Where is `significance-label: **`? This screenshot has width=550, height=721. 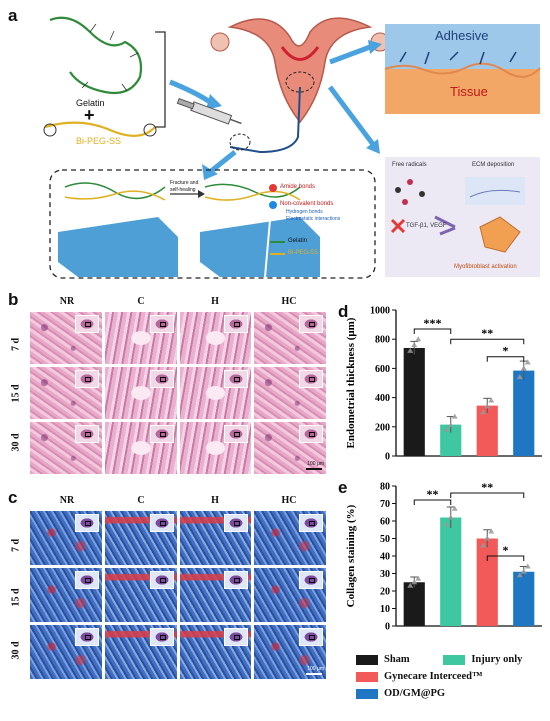
significance-label: ** is located at coordinates (487, 333).